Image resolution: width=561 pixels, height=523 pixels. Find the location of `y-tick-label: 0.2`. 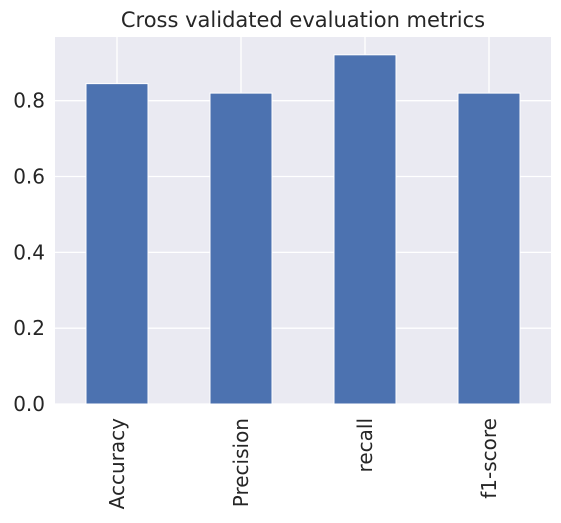

y-tick-label: 0.2 is located at coordinates (29, 328).